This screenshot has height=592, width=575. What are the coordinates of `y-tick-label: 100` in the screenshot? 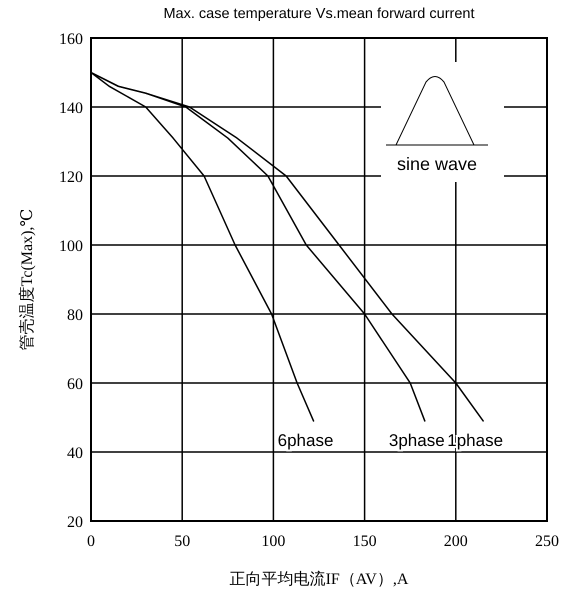 It's located at (71, 246).